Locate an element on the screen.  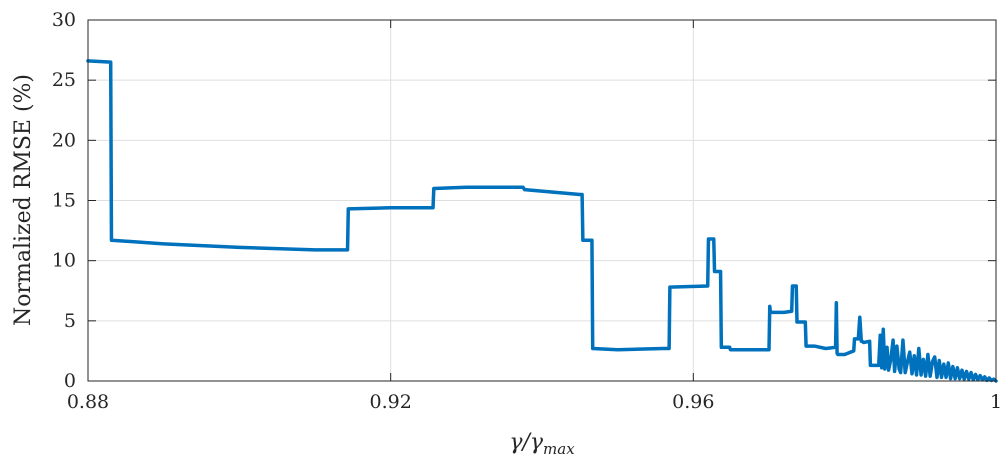
x-axis-title: γ/γmax is located at coordinates (542, 444).